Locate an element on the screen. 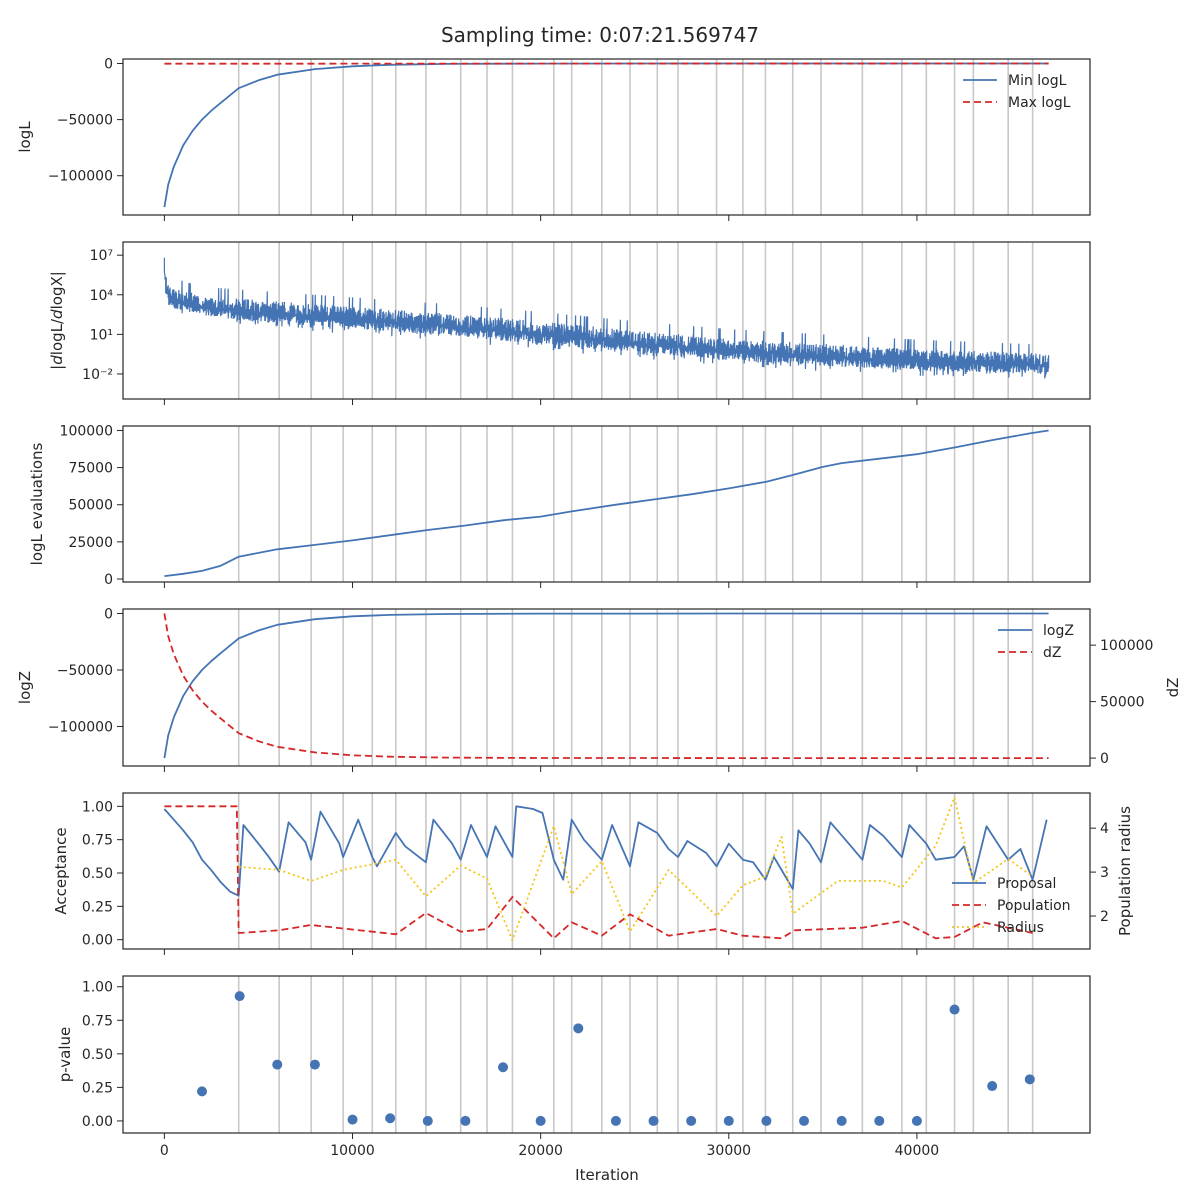 Image resolution: width=1200 pixels, height=1200 pixels. data-logZ is located at coordinates (606, 685).